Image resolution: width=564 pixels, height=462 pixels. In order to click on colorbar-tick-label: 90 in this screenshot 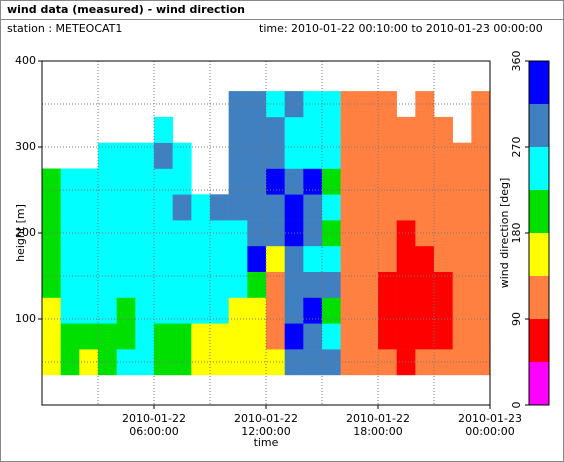, I will do `click(516, 319)`.